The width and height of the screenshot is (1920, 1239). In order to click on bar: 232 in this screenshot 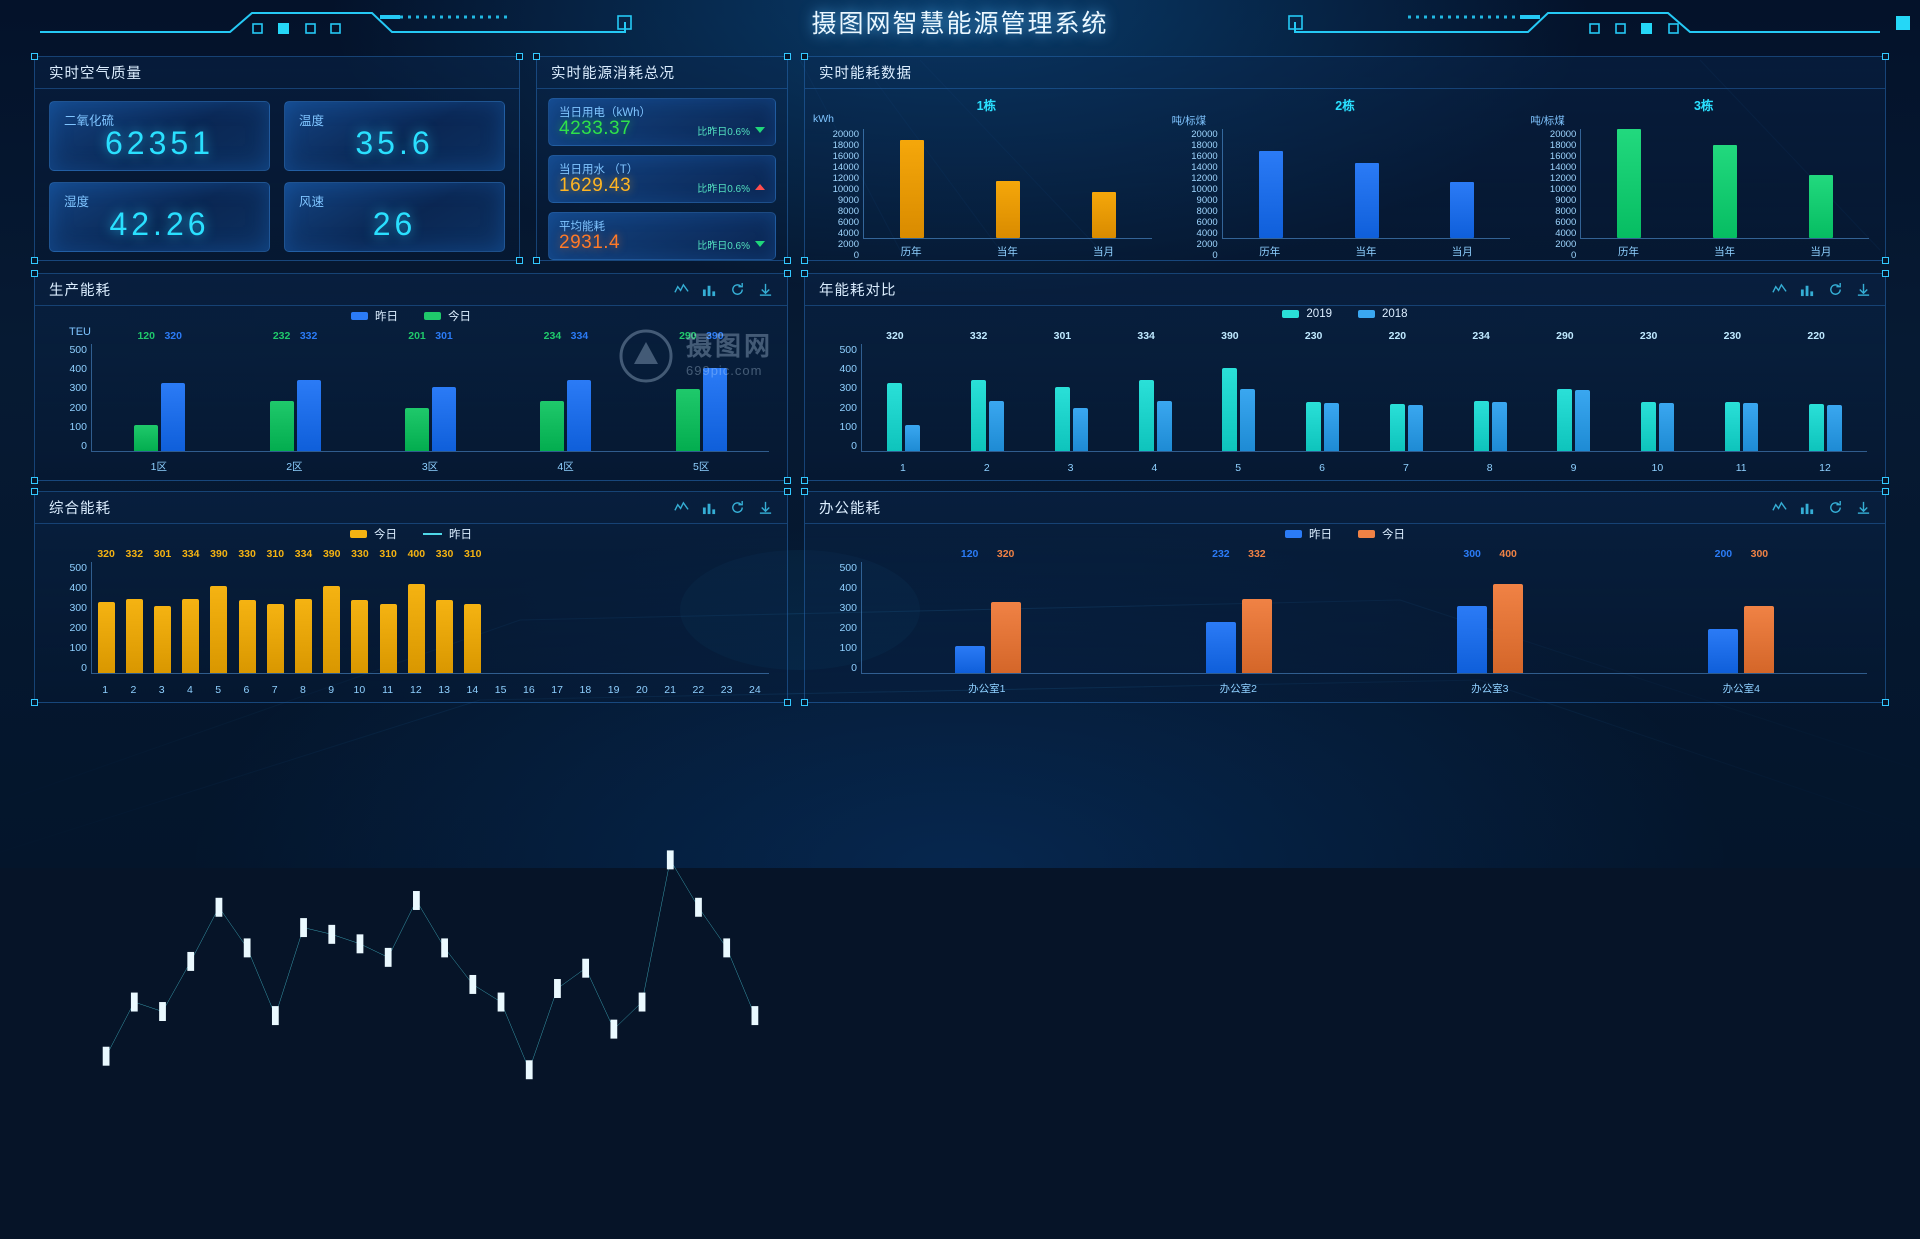, I will do `click(1220, 610)`.